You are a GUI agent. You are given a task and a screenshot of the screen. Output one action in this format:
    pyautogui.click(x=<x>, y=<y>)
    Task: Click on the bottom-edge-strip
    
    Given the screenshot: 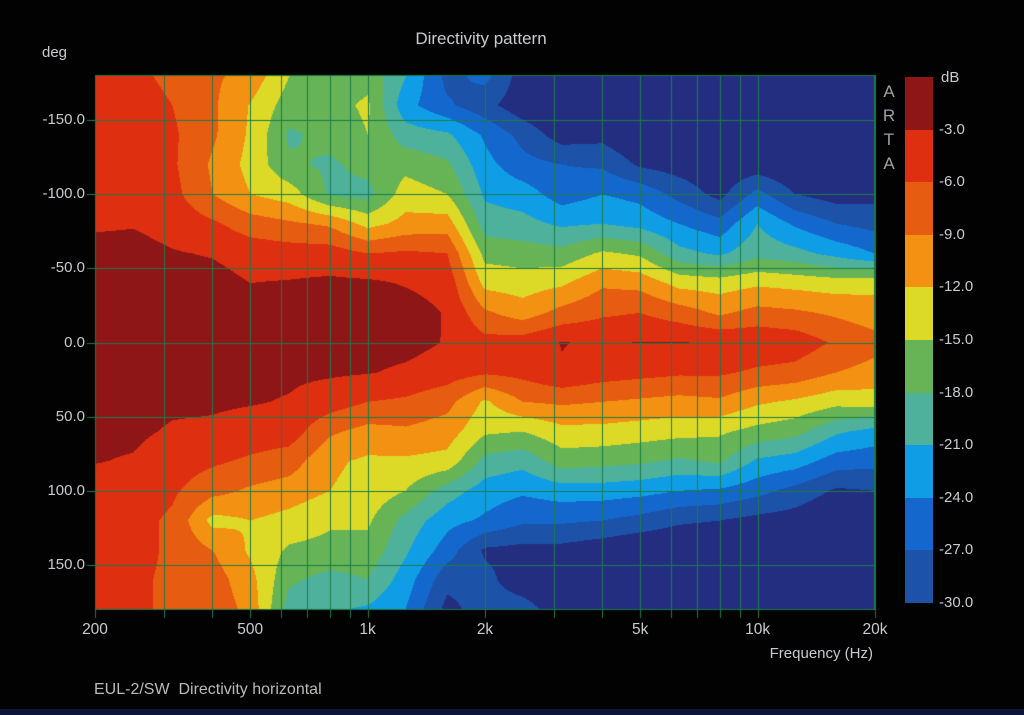 What is the action you would take?
    pyautogui.click(x=512, y=712)
    